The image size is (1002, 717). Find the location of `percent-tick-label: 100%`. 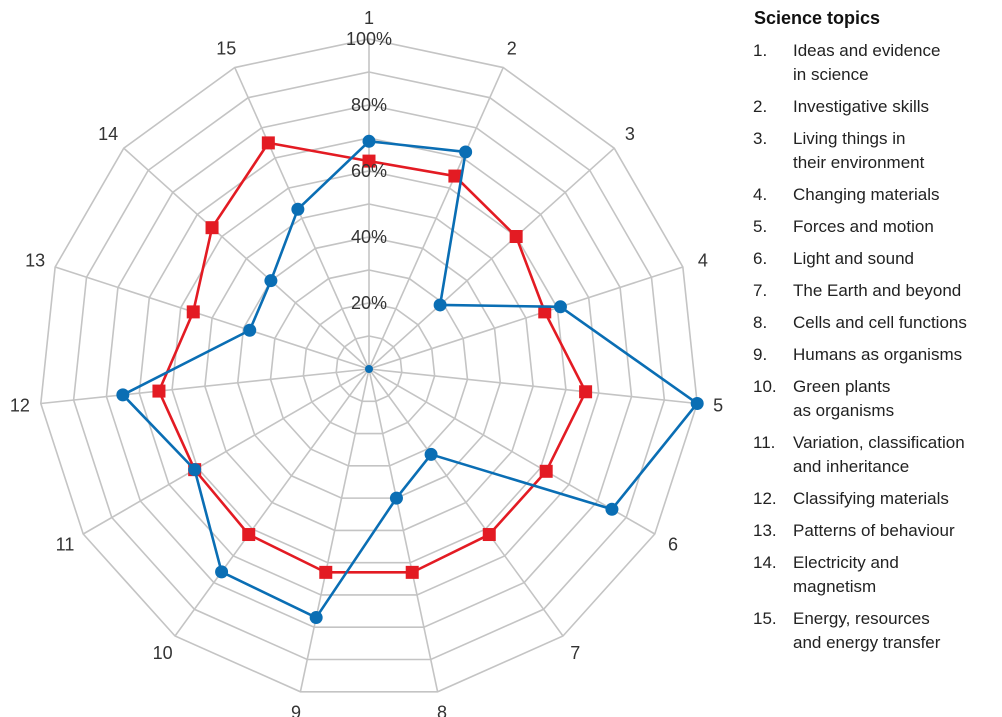

percent-tick-label: 100% is located at coordinates (369, 39).